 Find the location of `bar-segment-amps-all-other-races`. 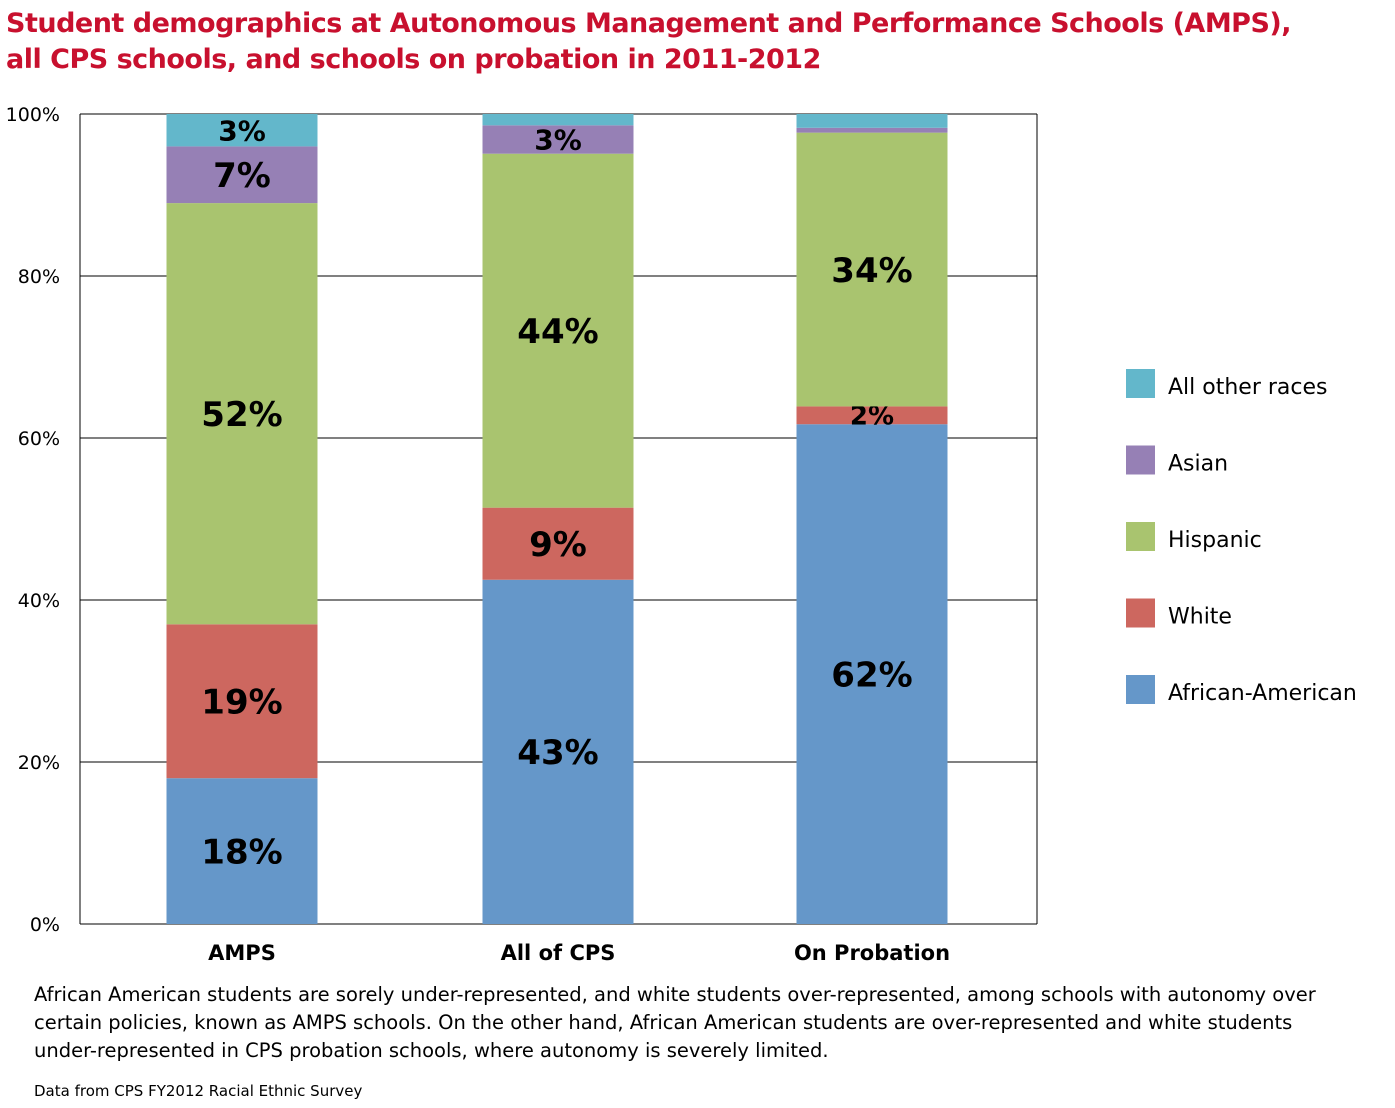

bar-segment-amps-all-other-races is located at coordinates (242, 130).